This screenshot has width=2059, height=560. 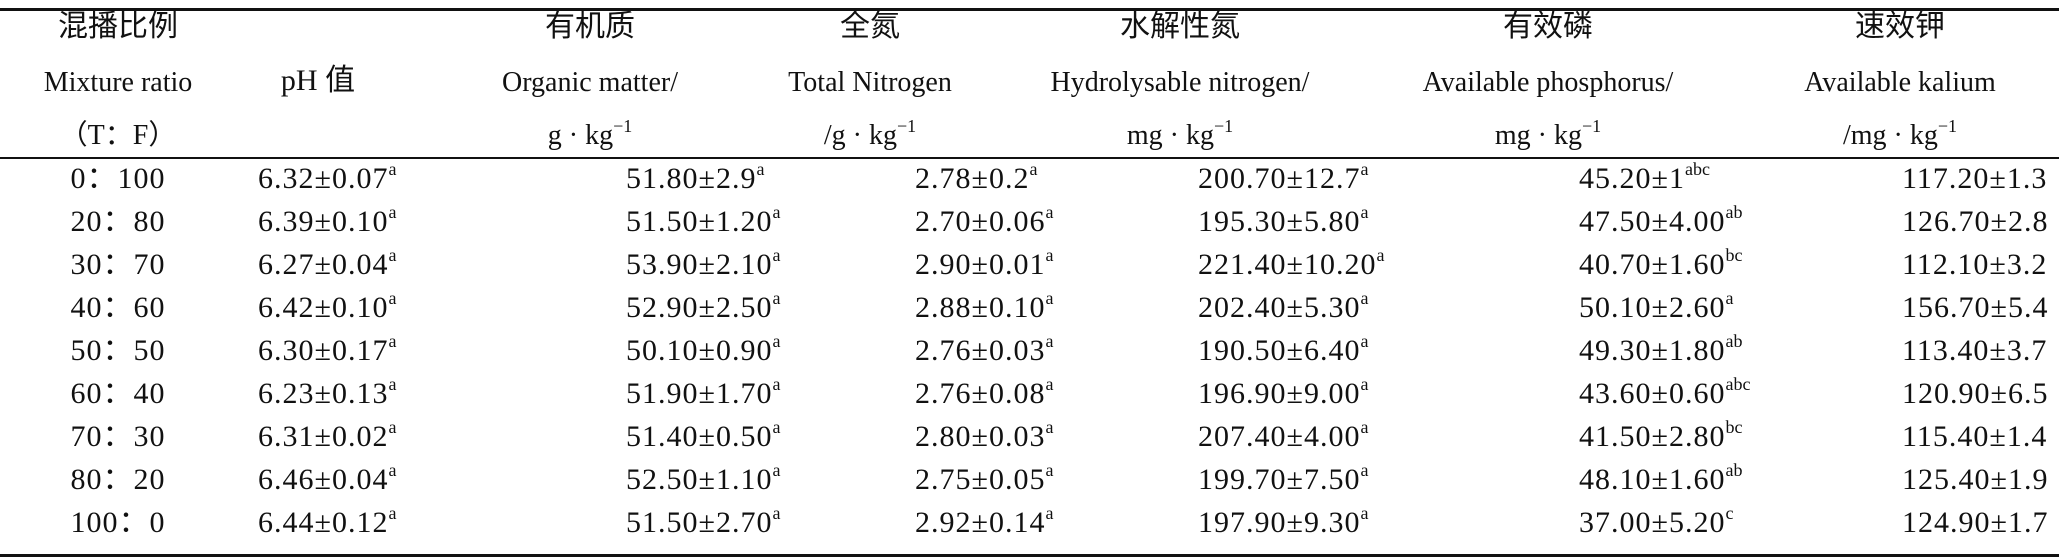 I want to click on hydrolysable-nitrogen-cell: 197.90±9.30a, so click(x=1283, y=521).